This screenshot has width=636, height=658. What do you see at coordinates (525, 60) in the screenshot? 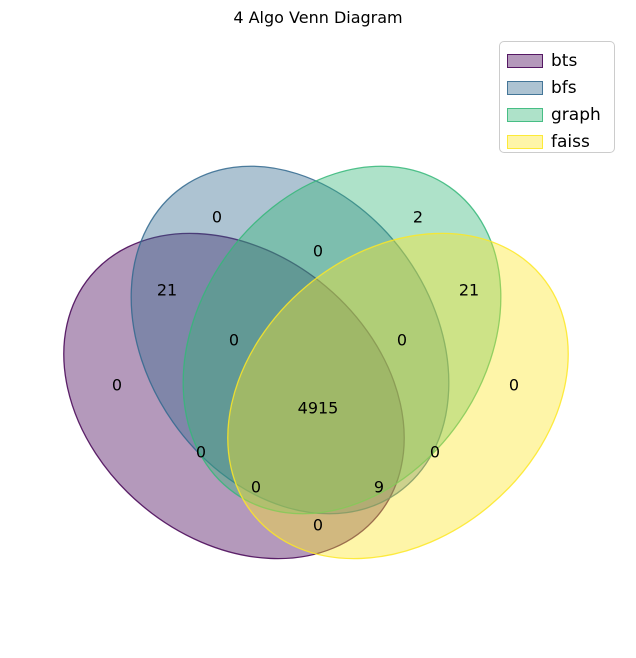
I see `legend-swatch-bts` at bounding box center [525, 60].